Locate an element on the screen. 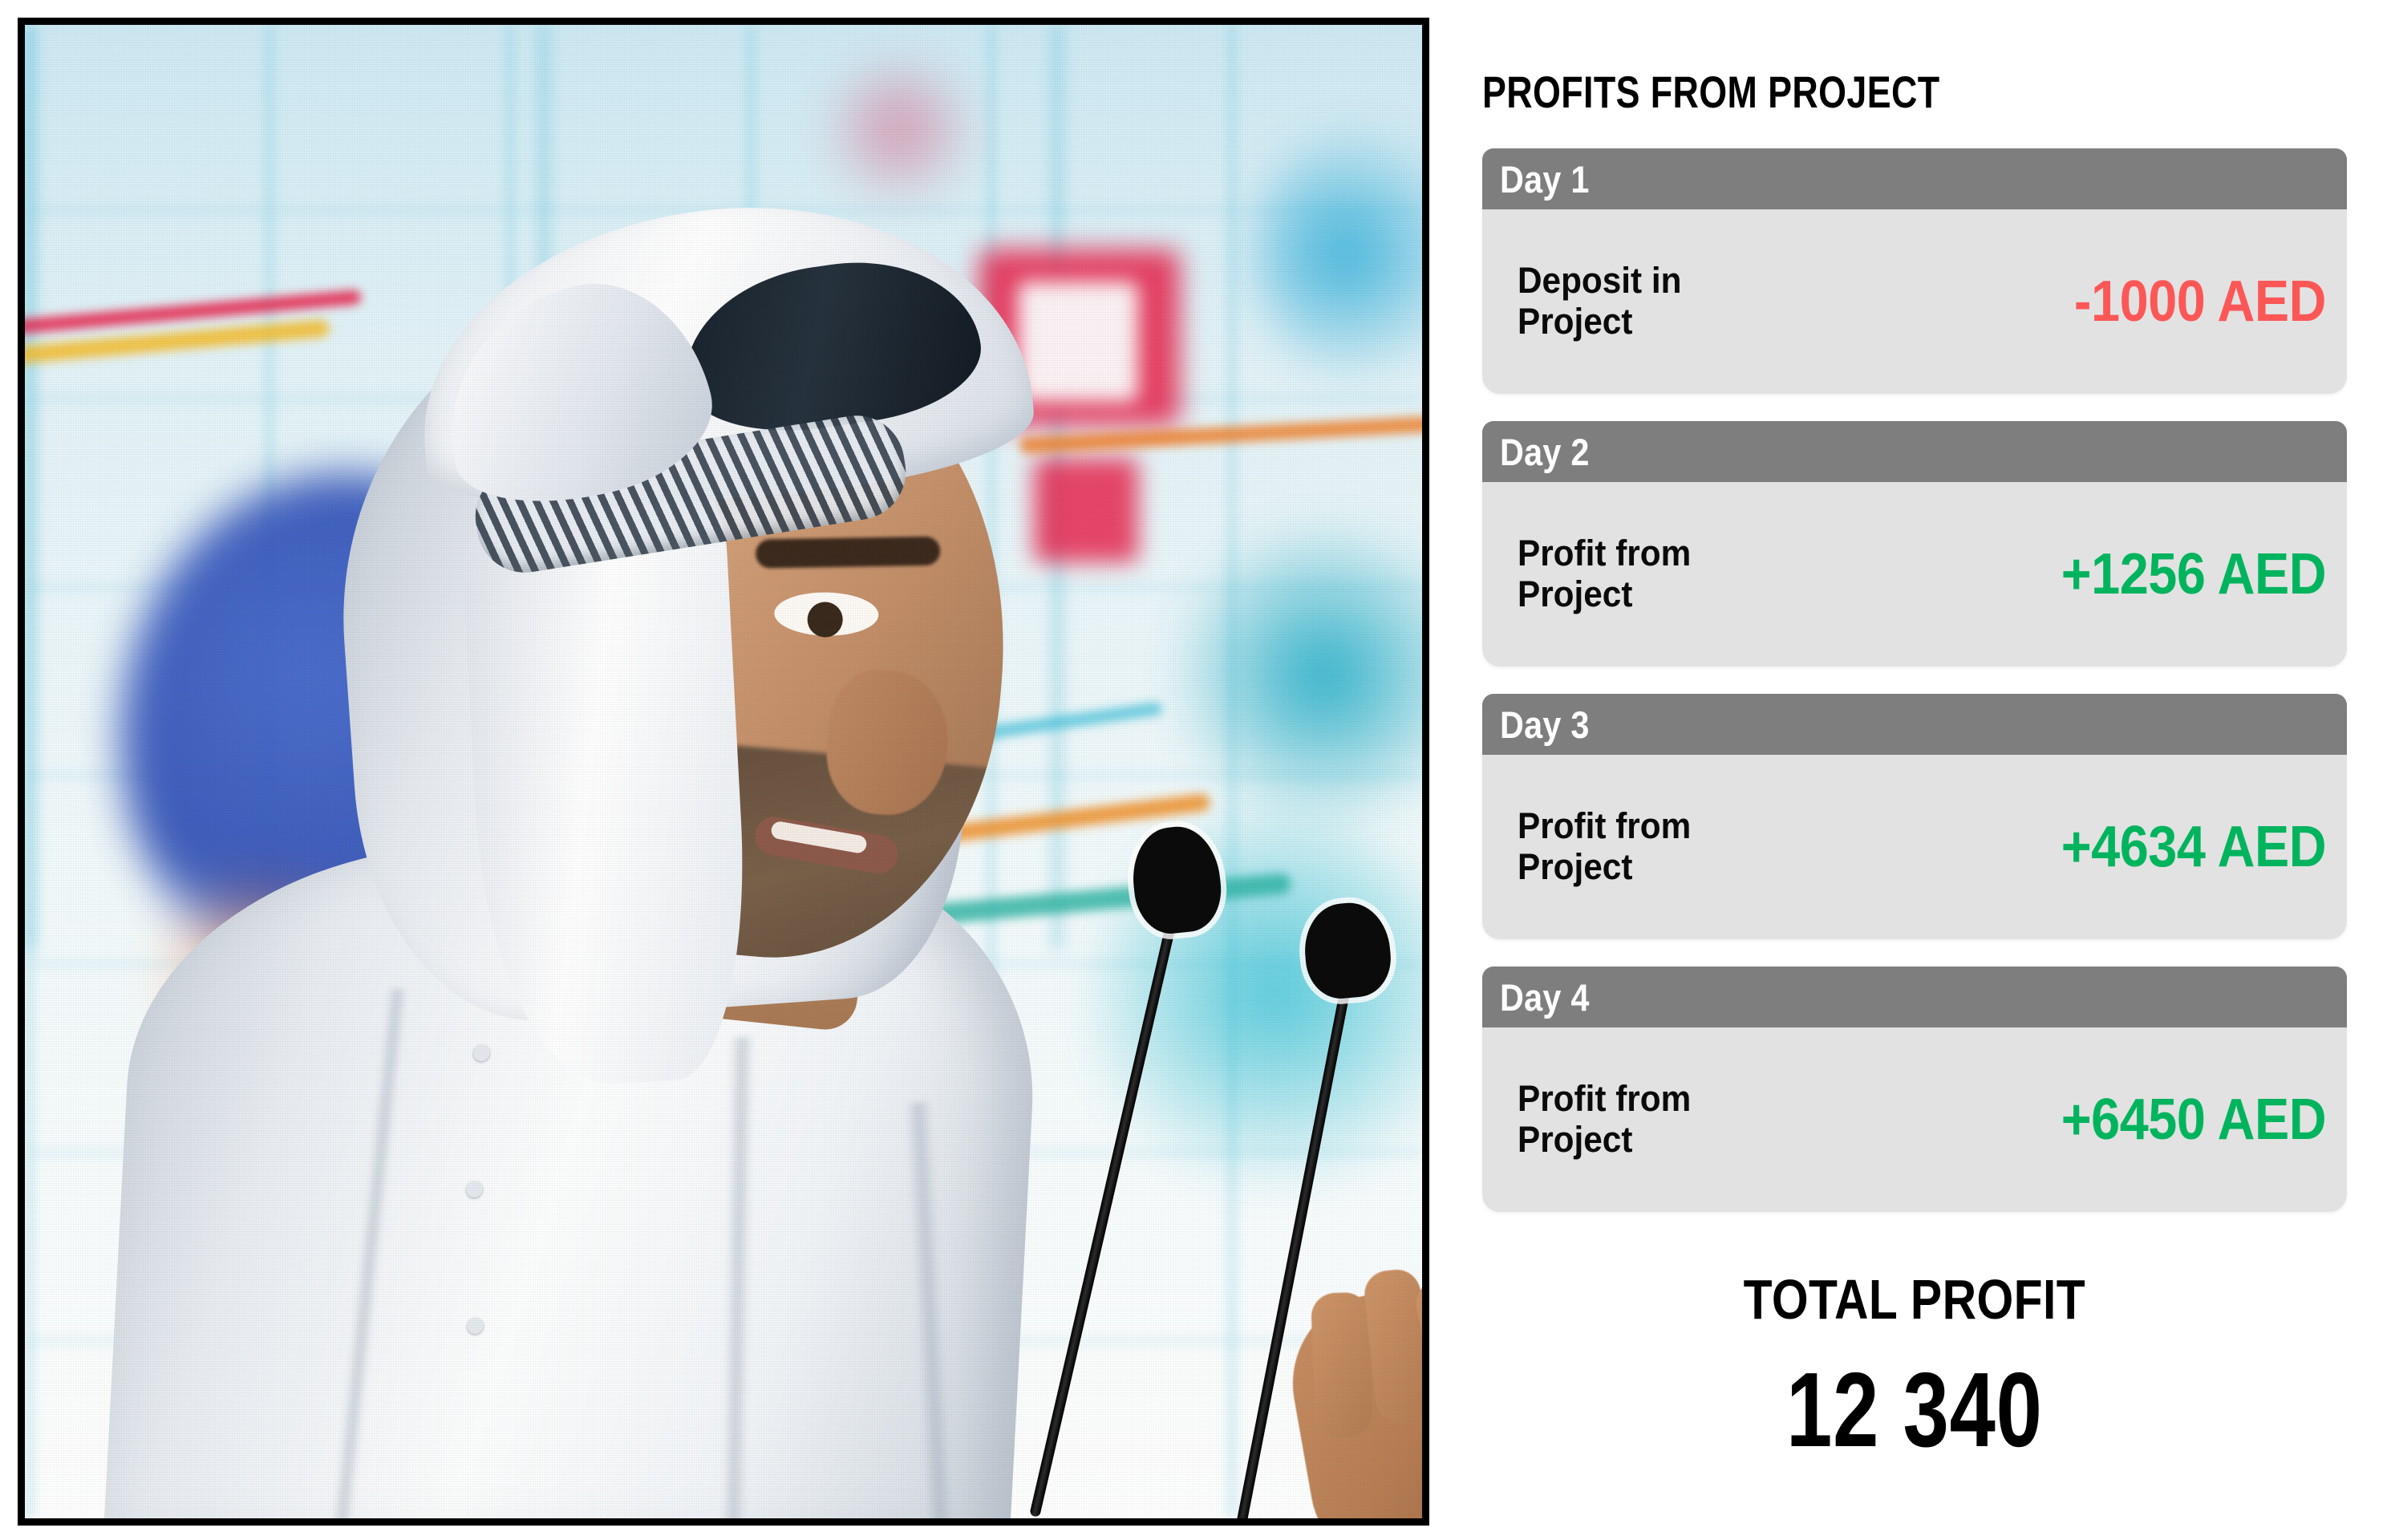  eyebrow is located at coordinates (848, 552).